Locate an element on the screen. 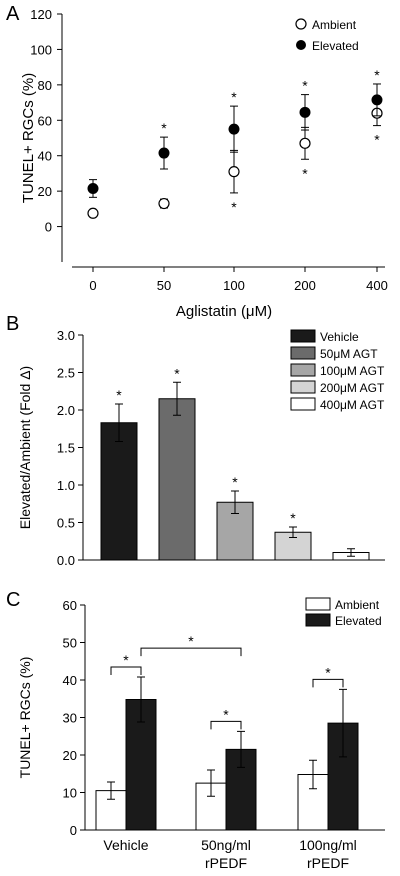 This screenshot has width=400, height=876. y-tick-label: 3.0 is located at coordinates (66, 335).